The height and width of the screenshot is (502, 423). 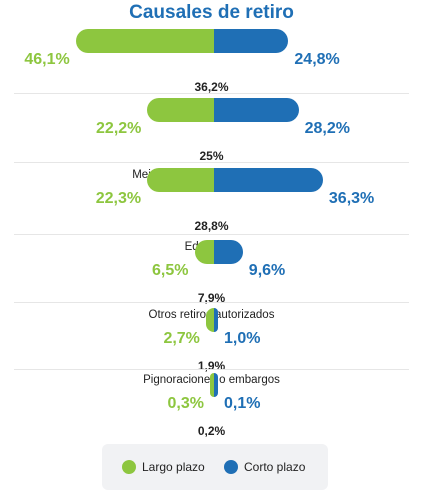 I want to click on chart-title: Causales de retiro, so click(x=211, y=12).